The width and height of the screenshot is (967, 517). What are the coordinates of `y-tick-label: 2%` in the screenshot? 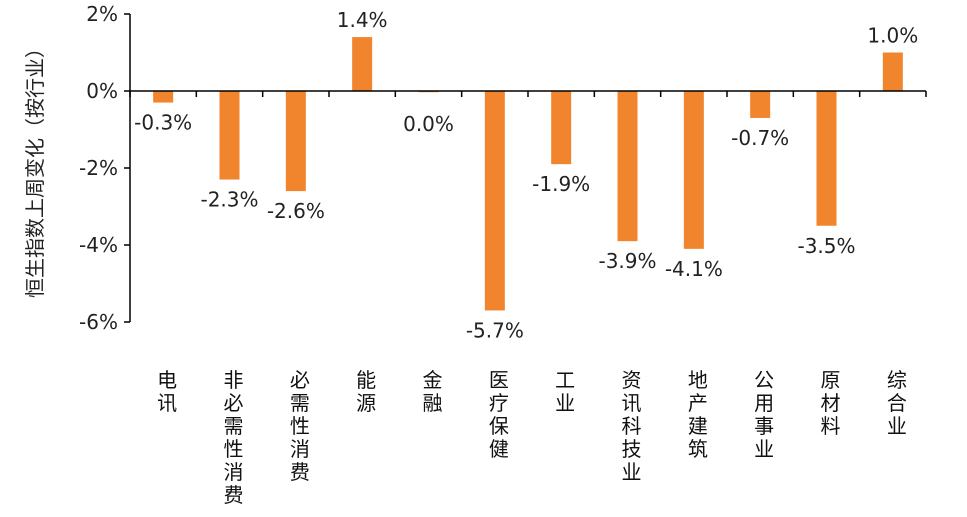 It's located at (102, 14).